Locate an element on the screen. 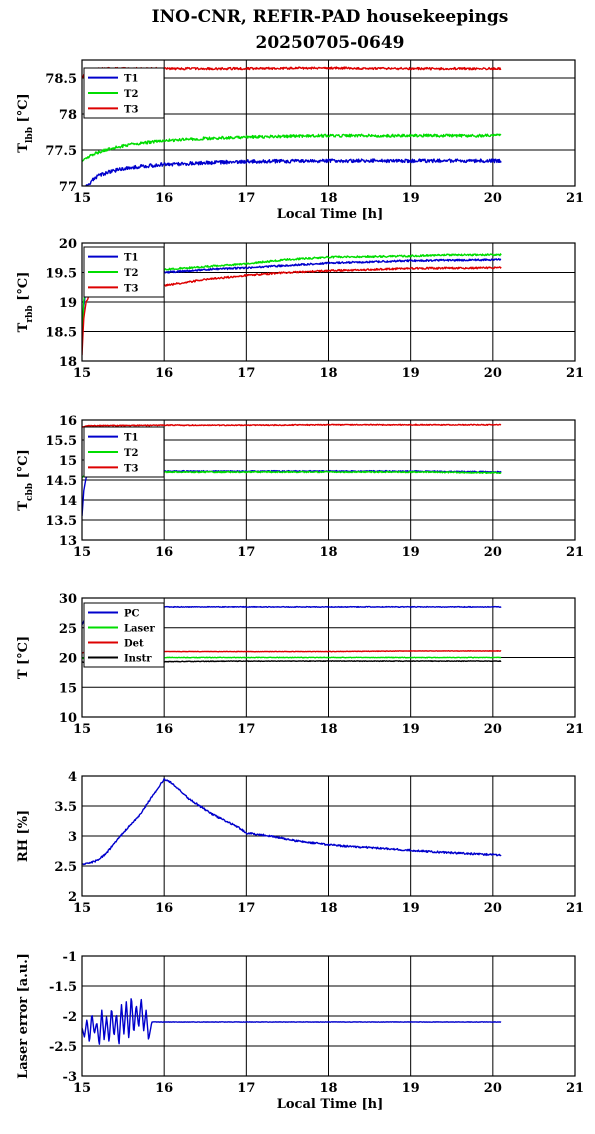 This screenshot has height=1134, width=595. y-tick-label: 15 is located at coordinates (68, 688).